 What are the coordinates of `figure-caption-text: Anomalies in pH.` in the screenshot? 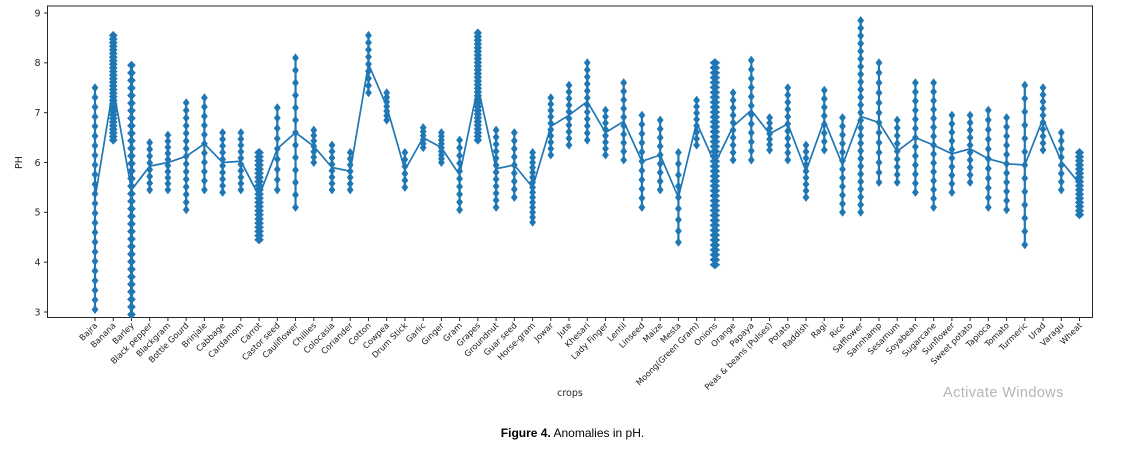 It's located at (597, 433).